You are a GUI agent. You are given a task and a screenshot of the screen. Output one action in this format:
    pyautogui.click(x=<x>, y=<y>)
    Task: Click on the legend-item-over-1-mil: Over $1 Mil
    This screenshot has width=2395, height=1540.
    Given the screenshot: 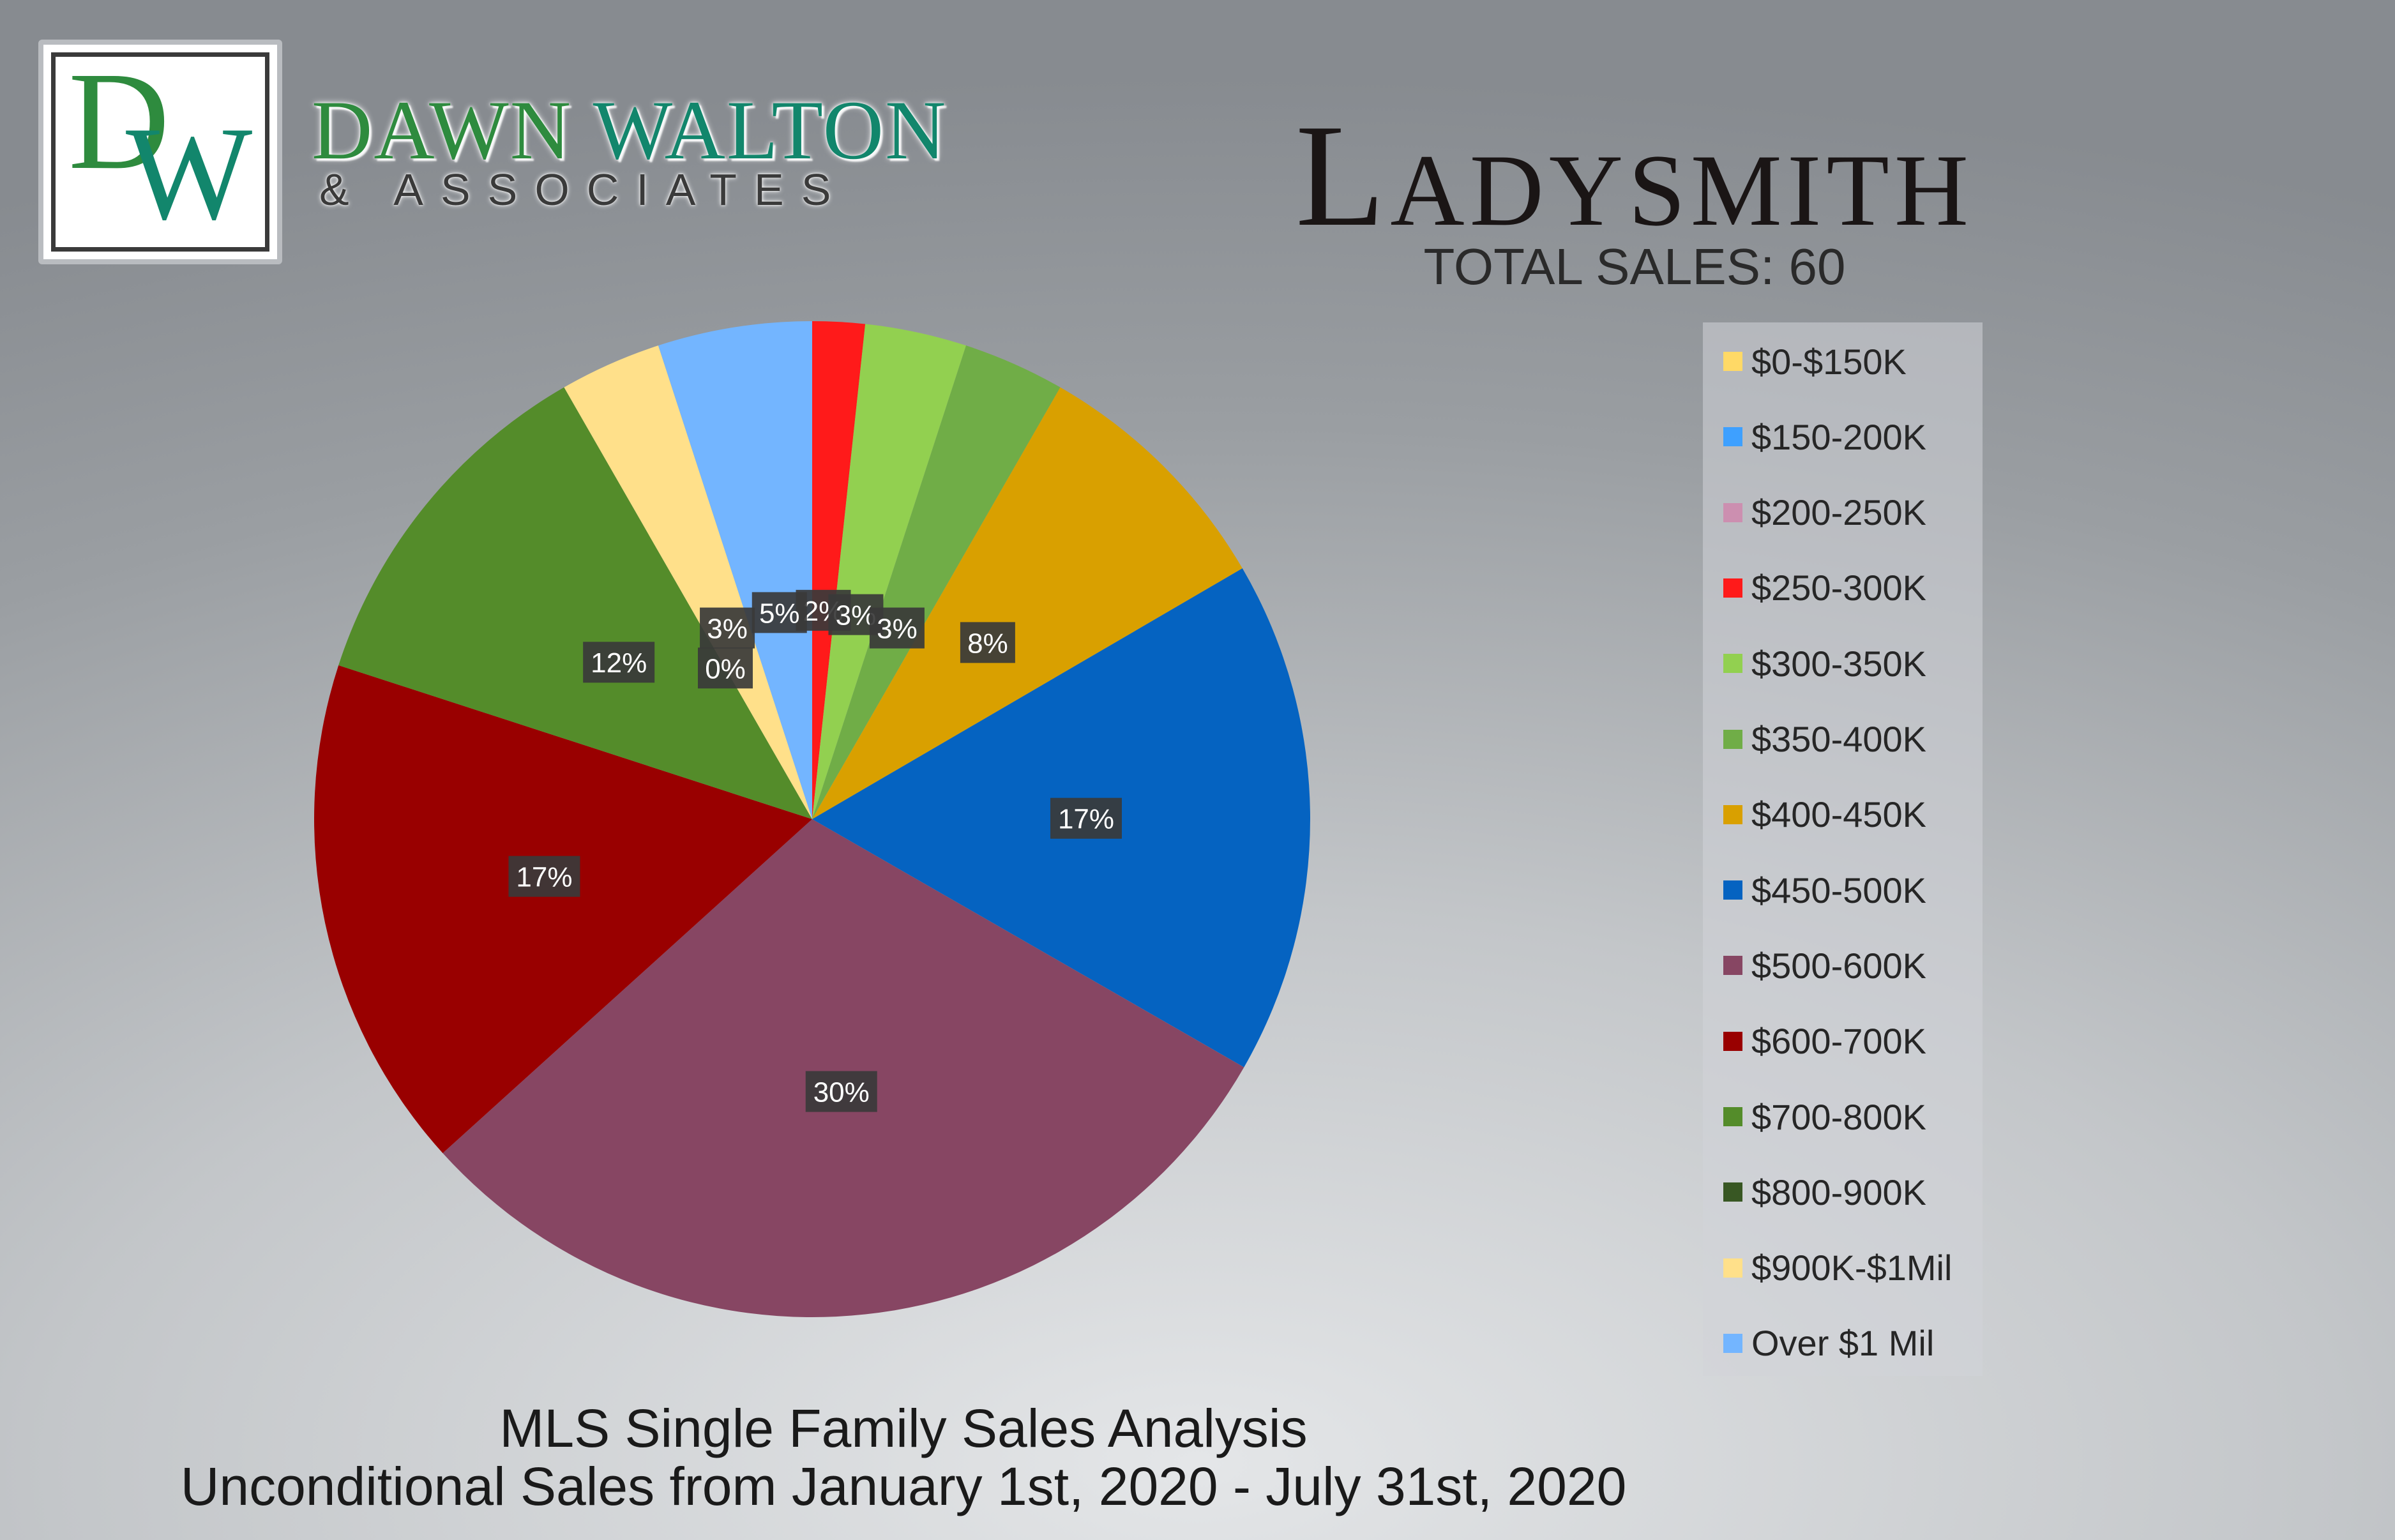 What is the action you would take?
    pyautogui.click(x=1828, y=1343)
    